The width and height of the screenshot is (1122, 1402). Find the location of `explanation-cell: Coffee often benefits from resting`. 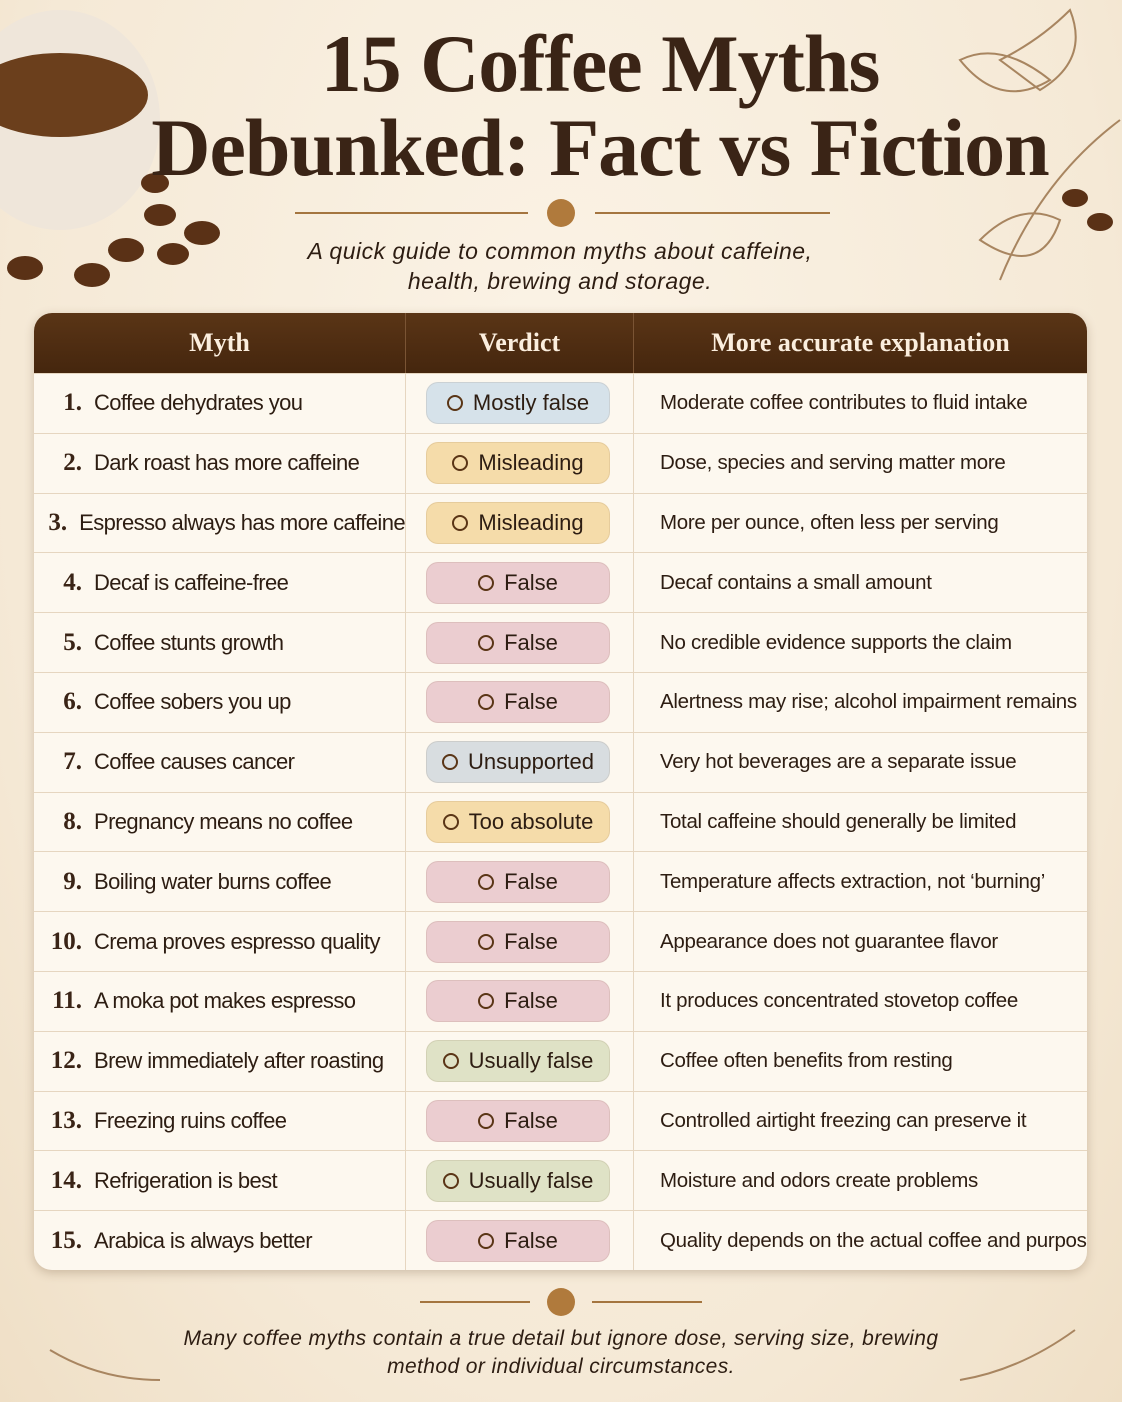

explanation-cell: Coffee often benefits from resting is located at coordinates (860, 1061).